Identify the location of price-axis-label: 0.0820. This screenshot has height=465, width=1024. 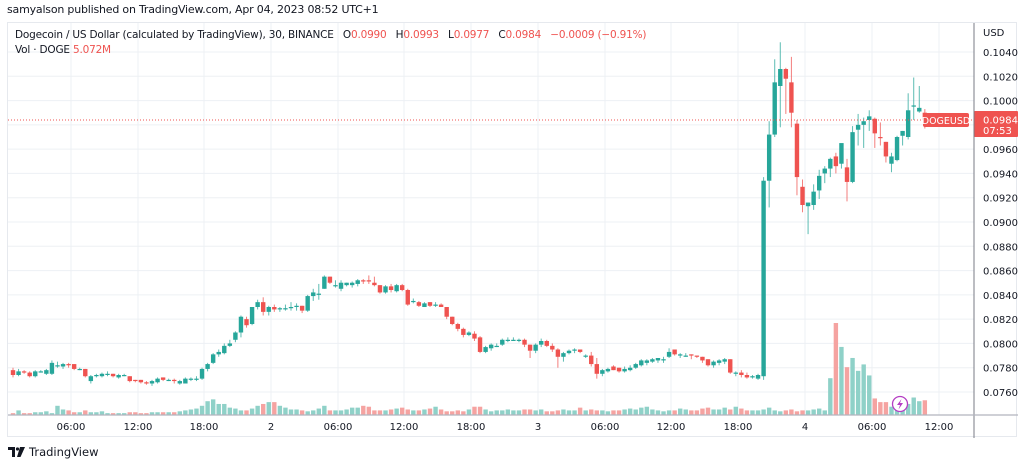
(1000, 320).